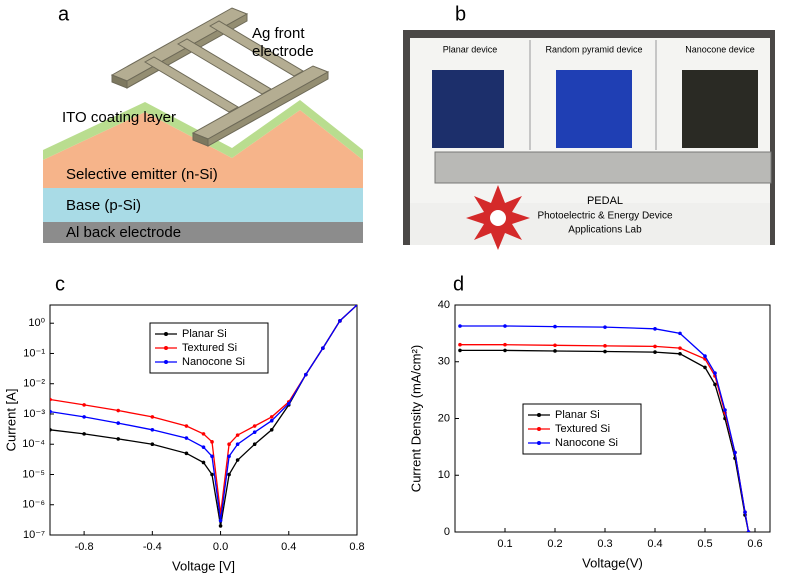  Describe the element at coordinates (220, 77) in the screenshot. I see `ag-electrode` at that location.